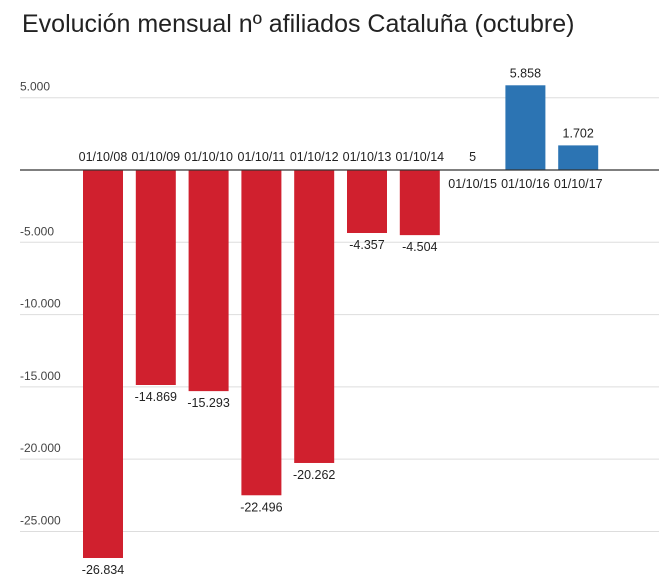  Describe the element at coordinates (366, 245) in the screenshot. I see `data-label: -4.357` at that location.